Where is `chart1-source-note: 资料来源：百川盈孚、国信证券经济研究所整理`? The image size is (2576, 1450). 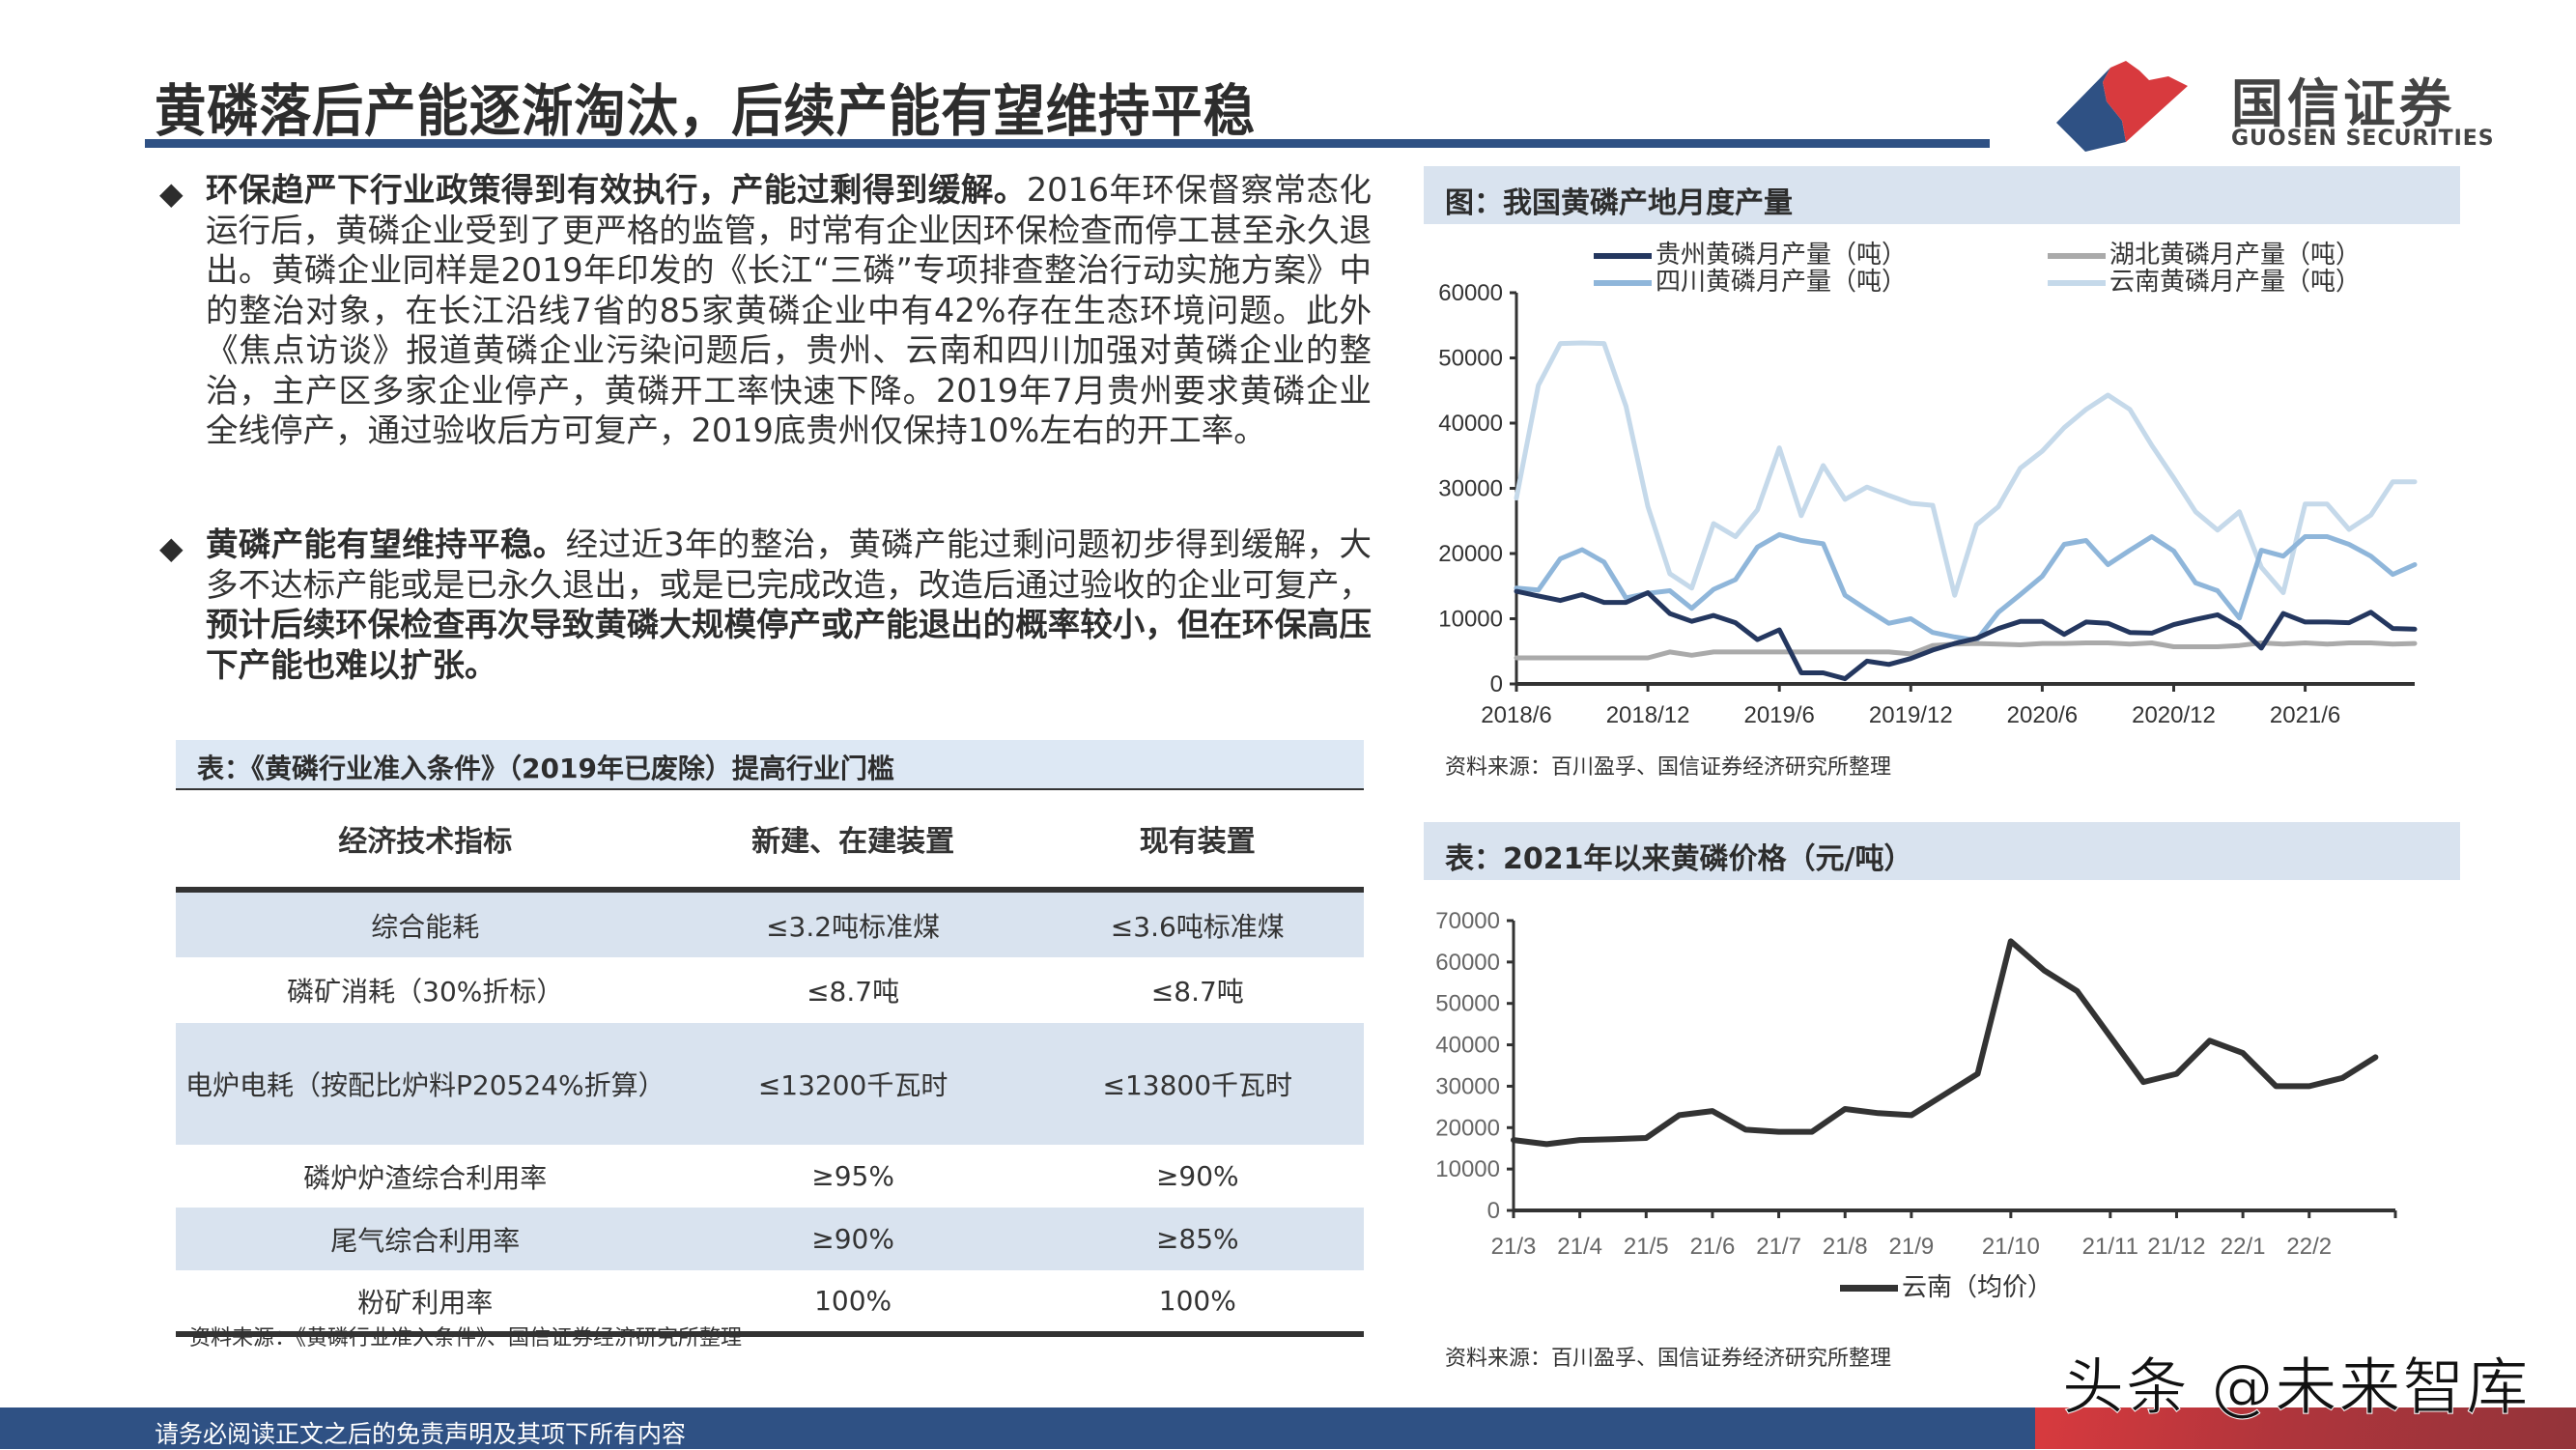 chart1-source-note: 资料来源：百川盈孚、国信证券经济研究所整理 is located at coordinates (1668, 768).